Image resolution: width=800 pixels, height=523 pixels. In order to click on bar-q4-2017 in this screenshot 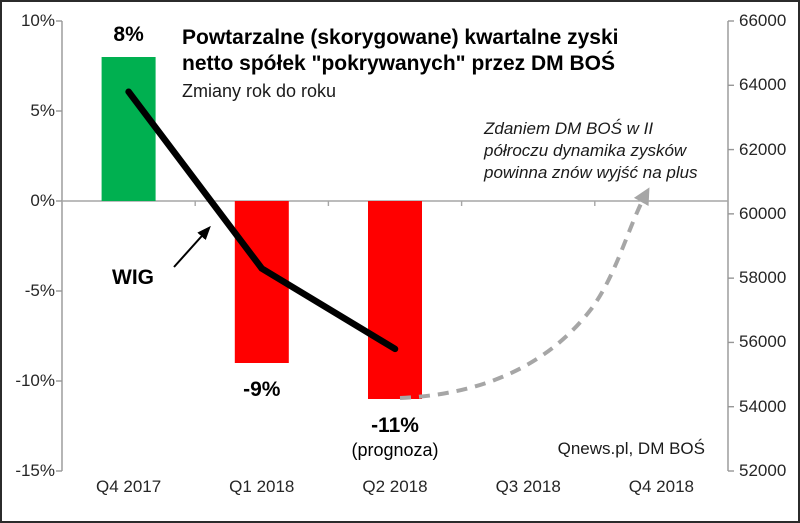, I will do `click(128, 129)`.